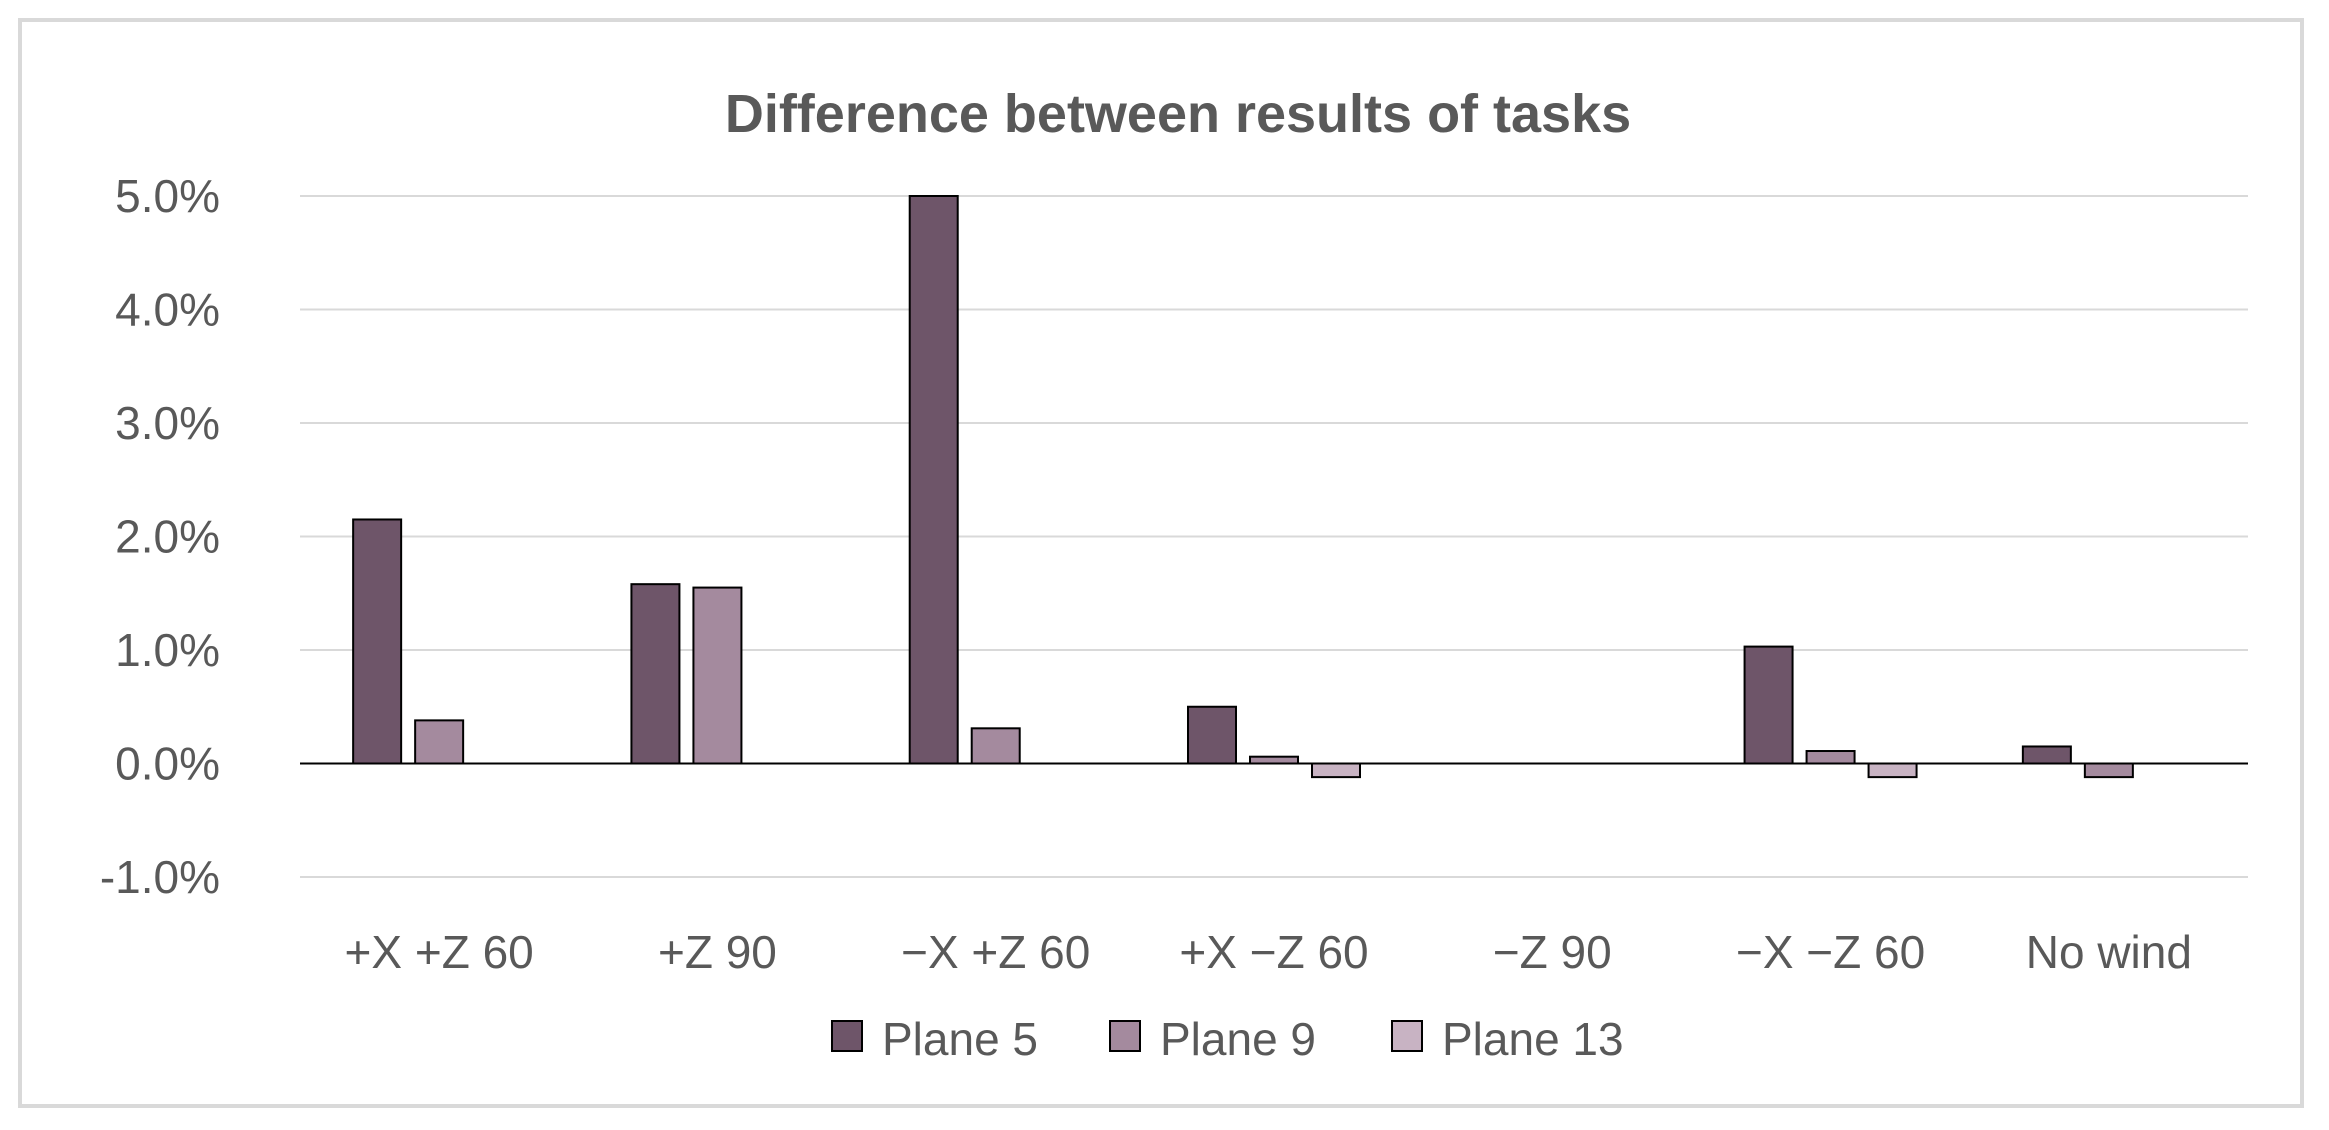 Image resolution: width=2329 pixels, height=1130 pixels. I want to click on x-tick-label: +Z 90, so click(717, 952).